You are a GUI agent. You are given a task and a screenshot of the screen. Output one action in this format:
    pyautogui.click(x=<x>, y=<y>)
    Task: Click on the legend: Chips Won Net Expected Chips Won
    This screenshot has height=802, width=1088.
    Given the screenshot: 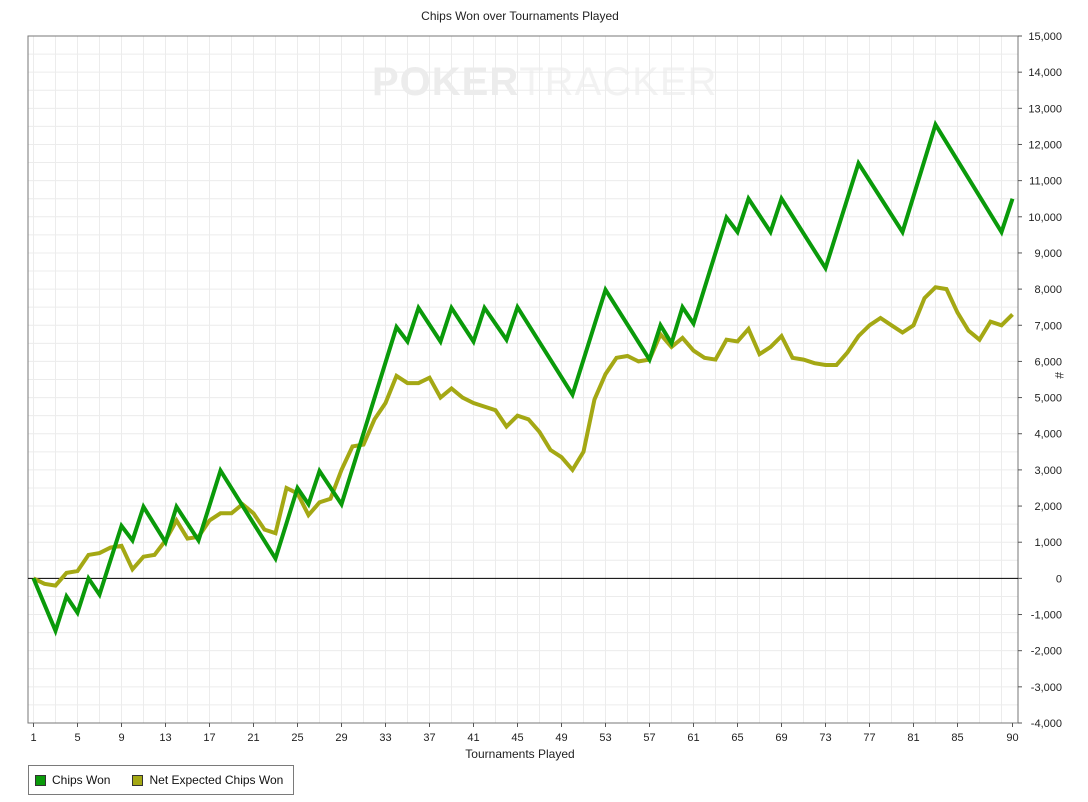 What is the action you would take?
    pyautogui.click(x=161, y=780)
    